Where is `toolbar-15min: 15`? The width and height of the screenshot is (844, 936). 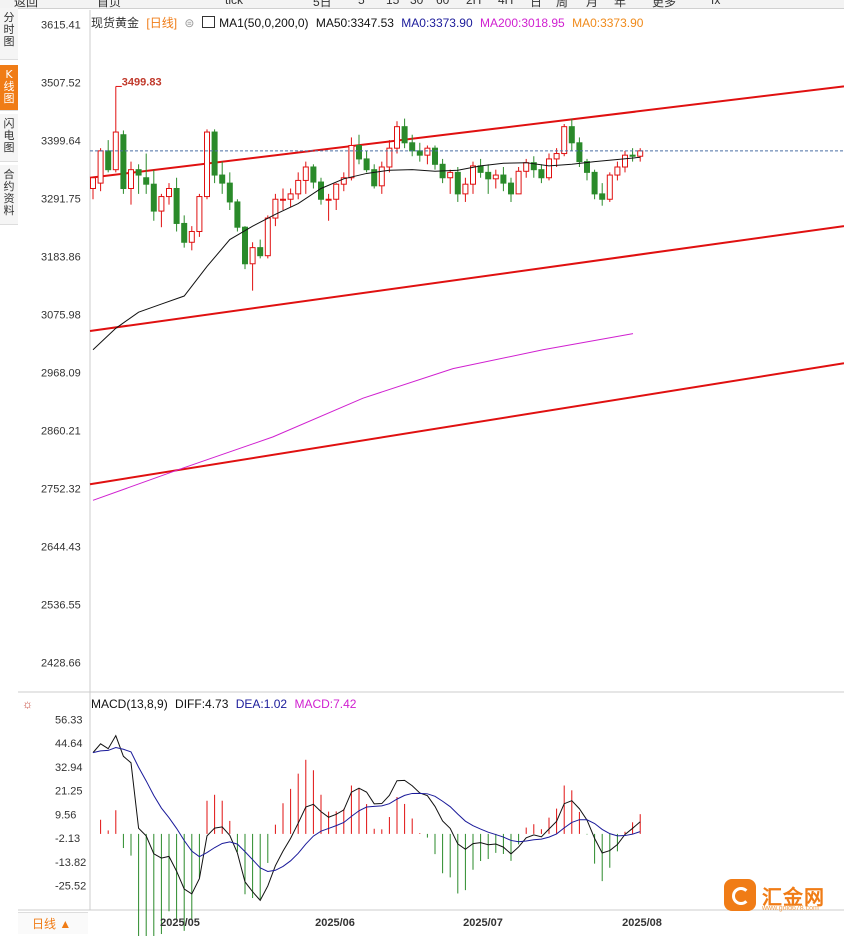 toolbar-15min: 15 is located at coordinates (393, 3).